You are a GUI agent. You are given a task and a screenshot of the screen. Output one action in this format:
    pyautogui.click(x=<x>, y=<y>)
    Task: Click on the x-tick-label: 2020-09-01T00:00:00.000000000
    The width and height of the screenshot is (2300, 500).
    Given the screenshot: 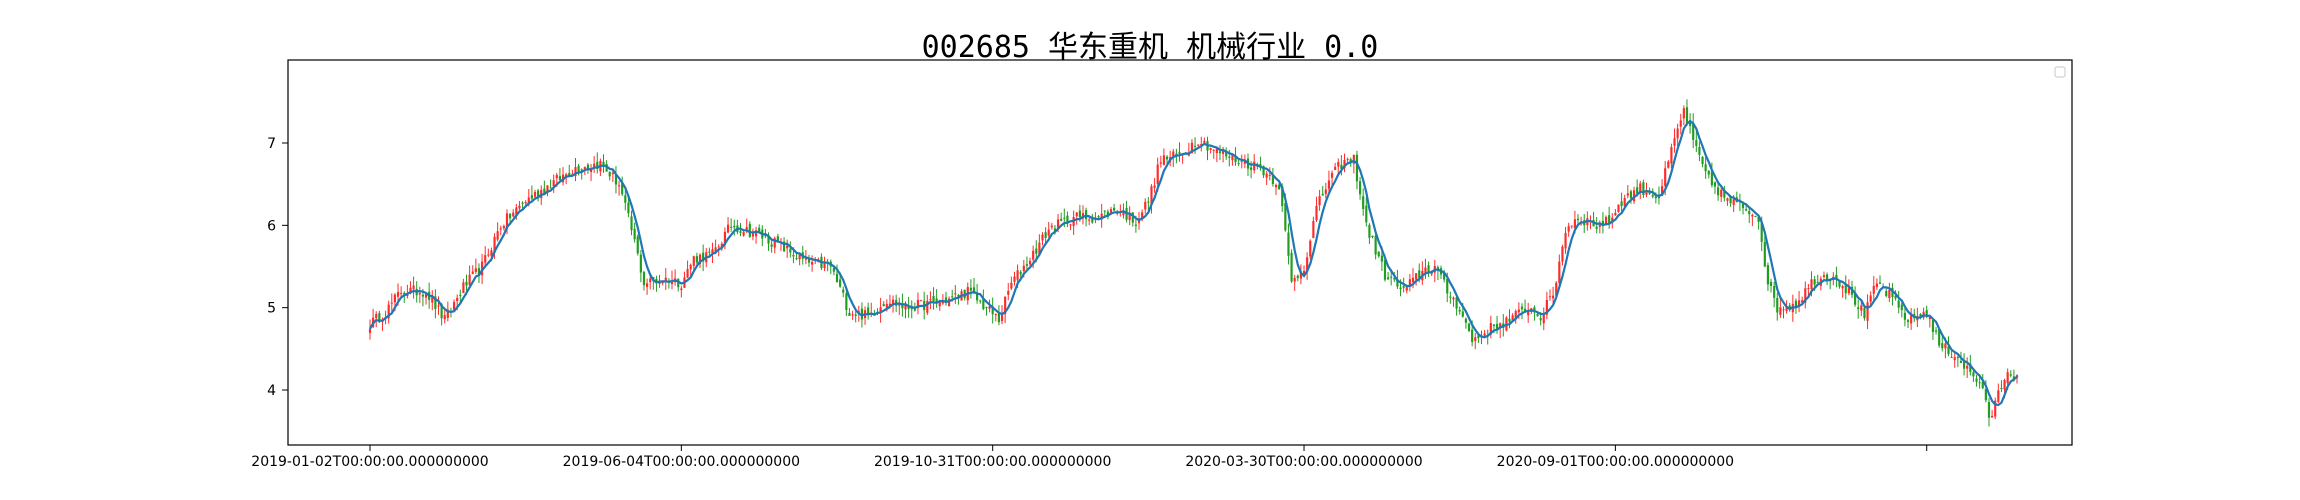 What is the action you would take?
    pyautogui.click(x=1615, y=462)
    